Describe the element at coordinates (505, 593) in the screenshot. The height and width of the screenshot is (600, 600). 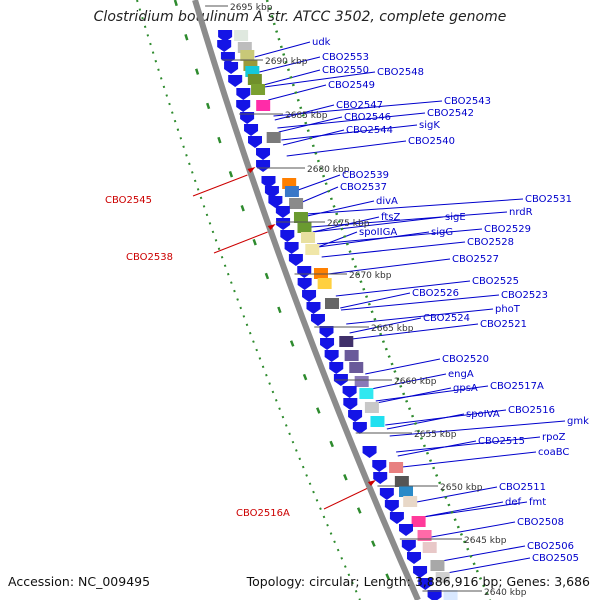
I see `scale-label: 2640 kbp` at that location.